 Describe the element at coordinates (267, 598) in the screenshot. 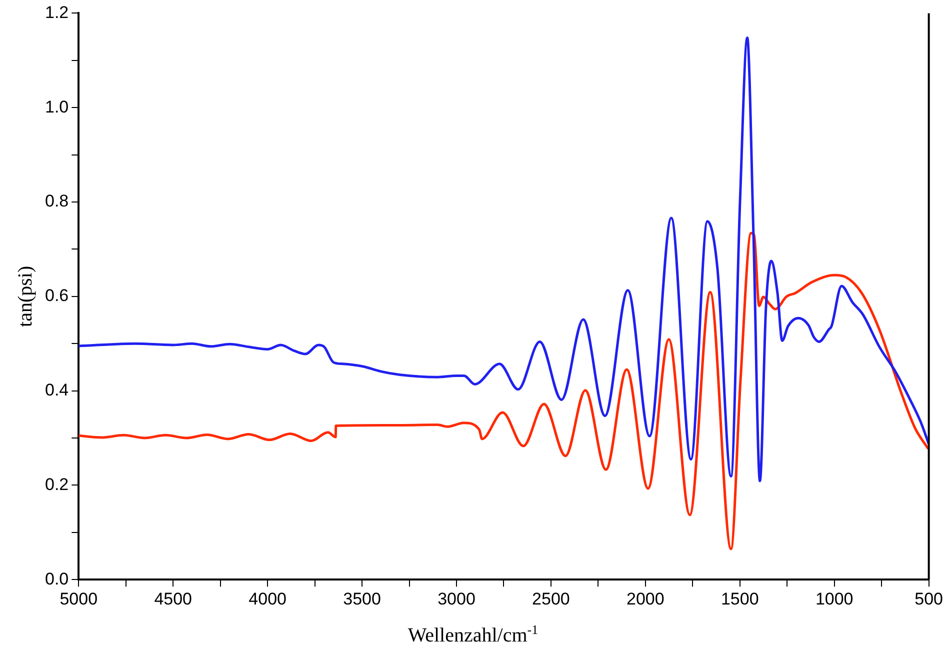

I see `x-tick-label: 4000` at that location.